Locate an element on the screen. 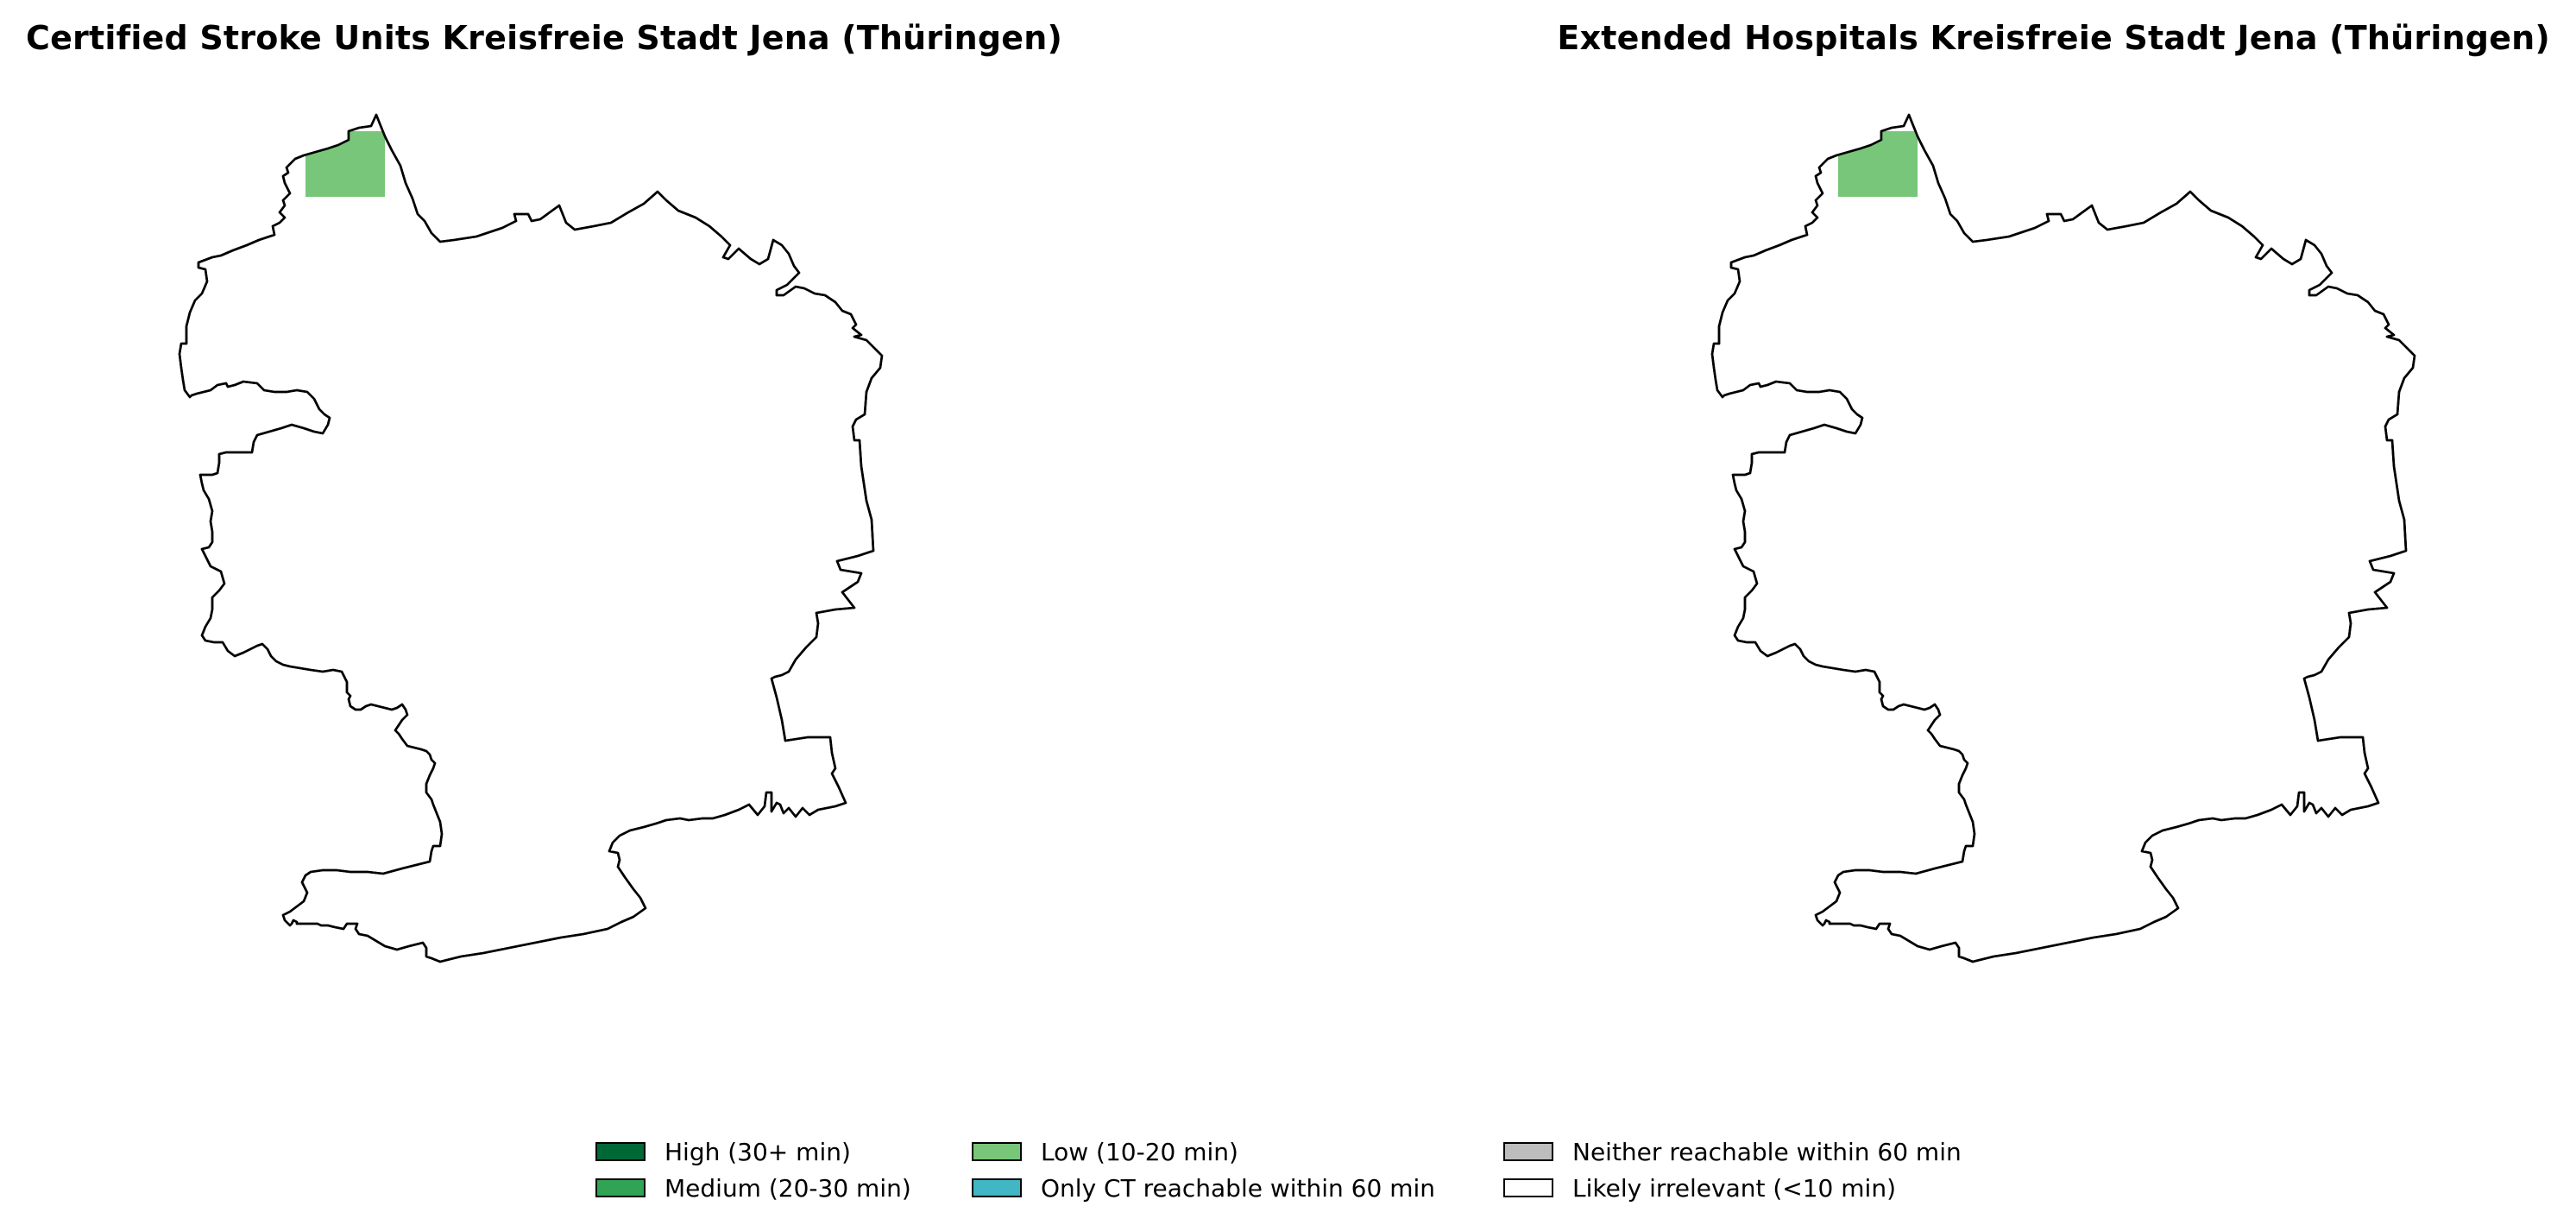 The height and width of the screenshot is (1225, 2576). legend-swatch-likely-irrelevant is located at coordinates (1528, 1187).